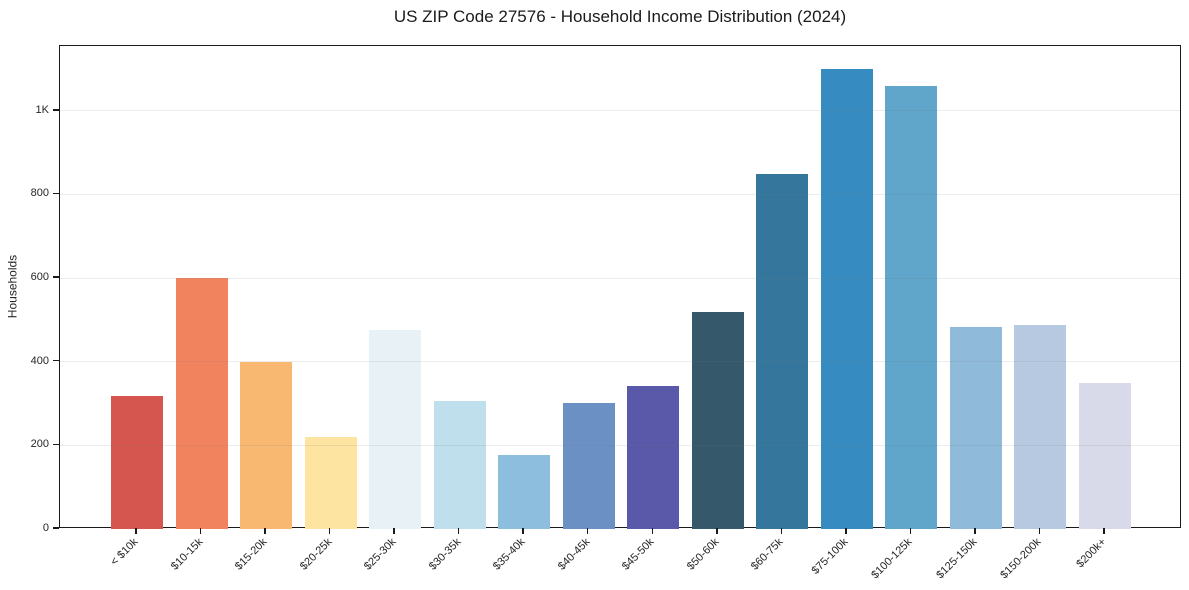  Describe the element at coordinates (39, 193) in the screenshot. I see `y-tick-label-800: 800` at that location.